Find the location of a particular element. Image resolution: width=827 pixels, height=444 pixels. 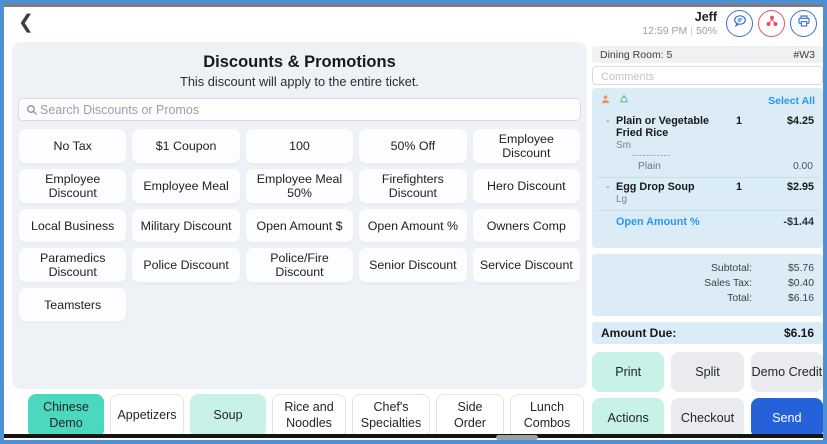

discount-button-open-amount-dollar: Open Amount $ is located at coordinates (299, 225).